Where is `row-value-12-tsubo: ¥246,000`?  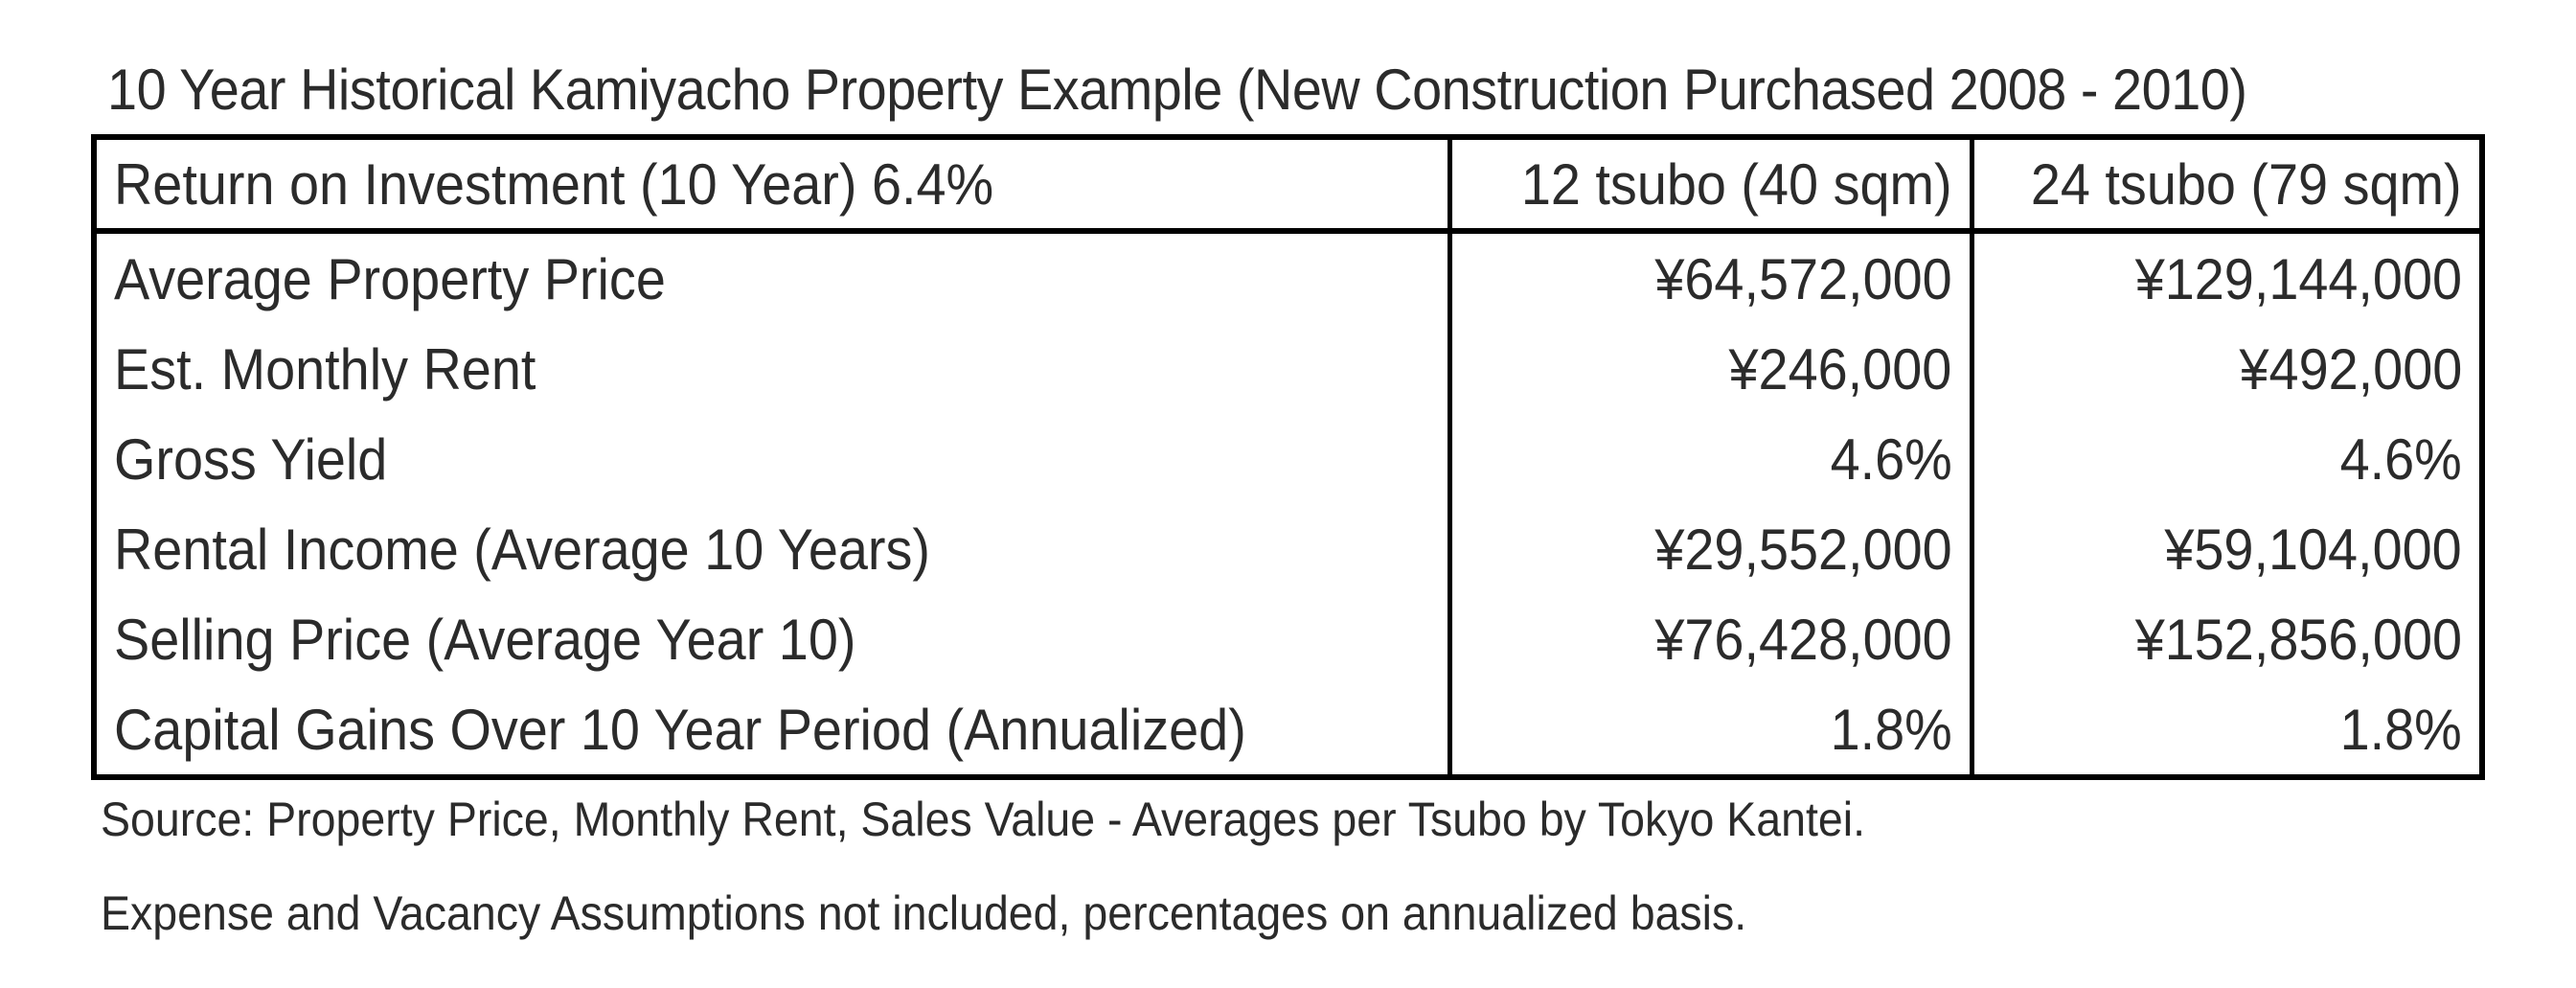
row-value-12-tsubo: ¥246,000 is located at coordinates (1709, 369).